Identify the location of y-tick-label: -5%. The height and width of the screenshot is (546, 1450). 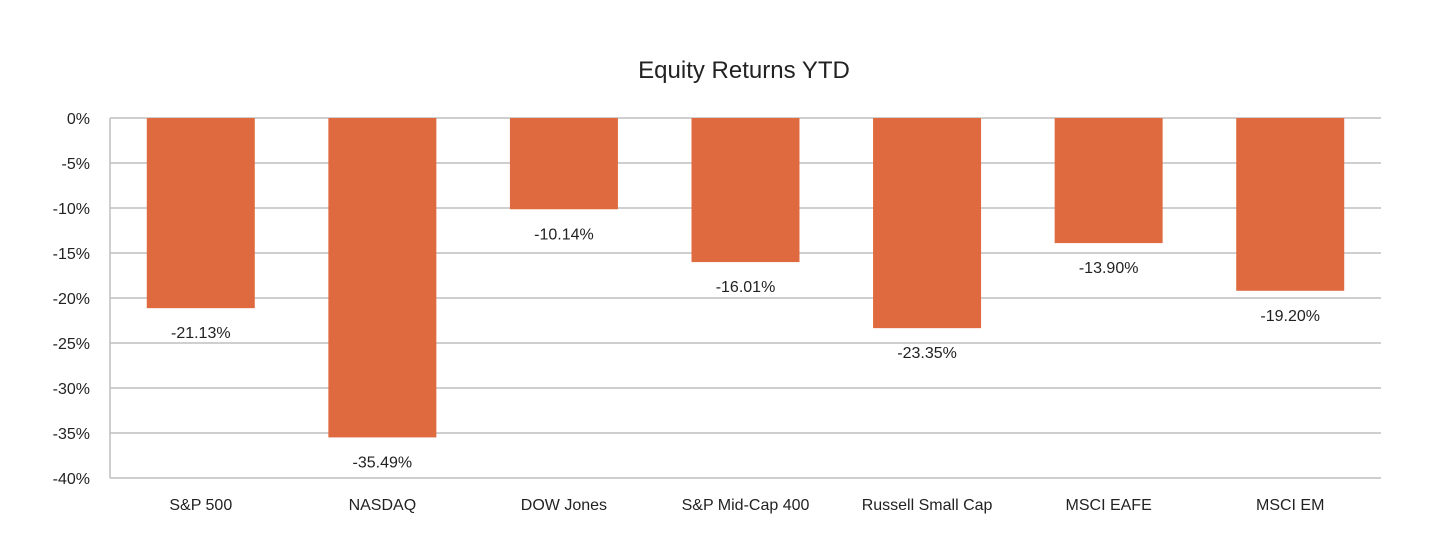
(76, 164).